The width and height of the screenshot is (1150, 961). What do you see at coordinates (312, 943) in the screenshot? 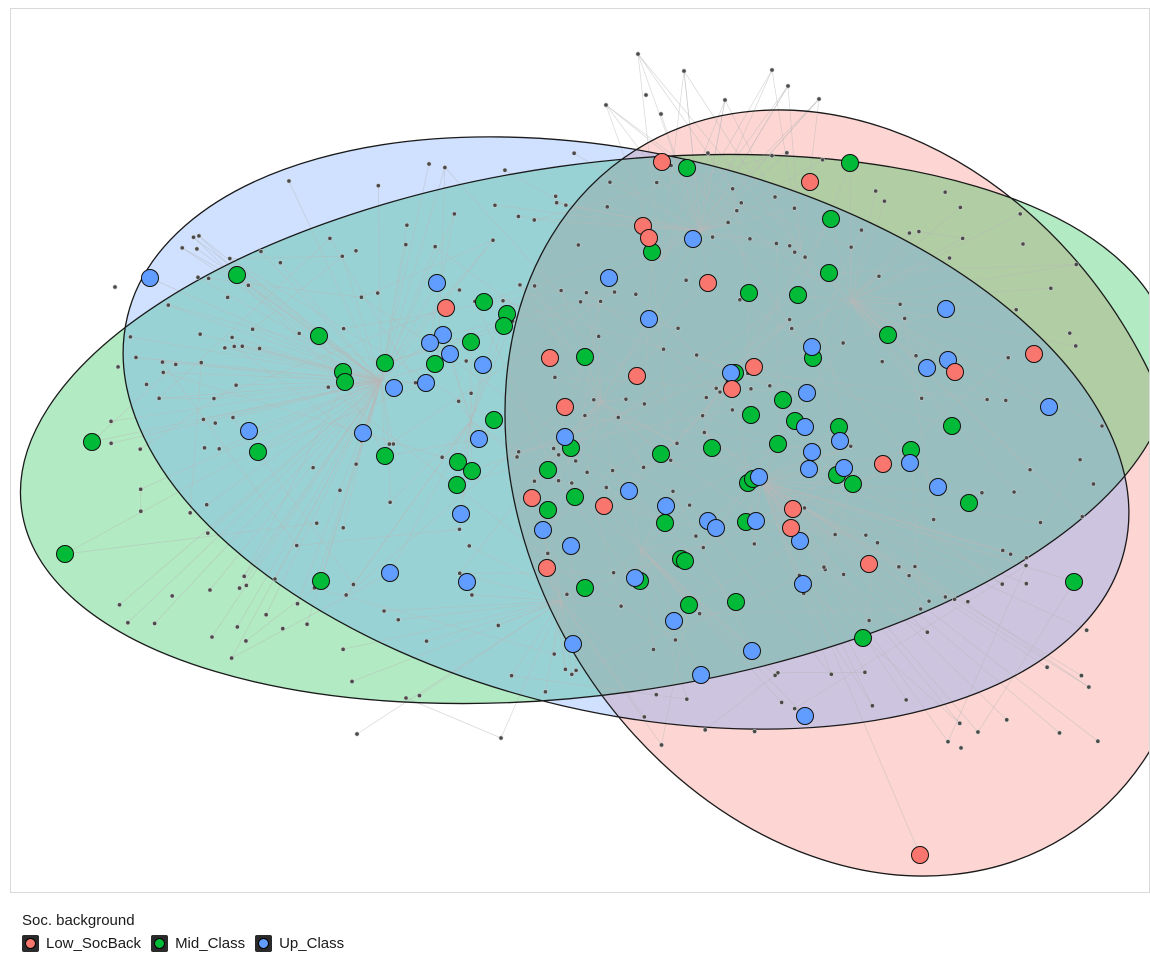
I see `legend-label-up-class: Up_Class` at bounding box center [312, 943].